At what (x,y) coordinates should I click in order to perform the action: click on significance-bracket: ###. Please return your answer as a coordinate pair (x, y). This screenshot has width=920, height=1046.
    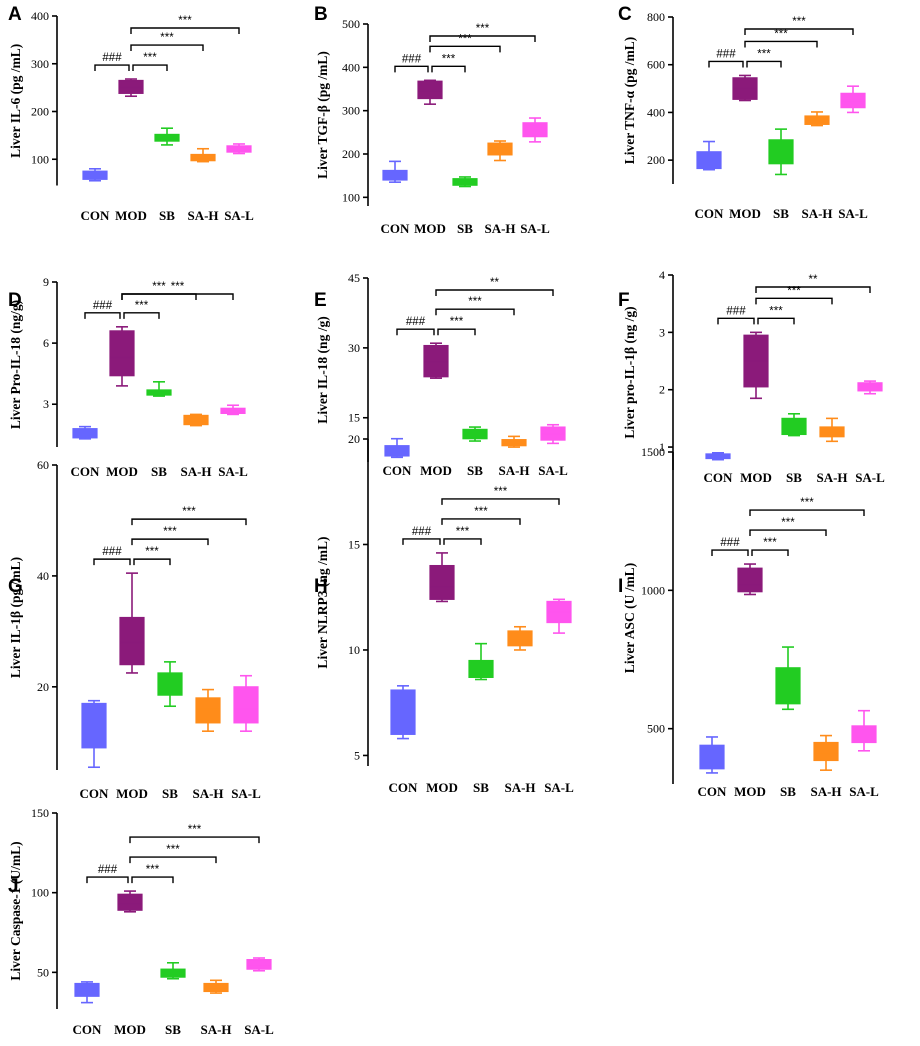
    Looking at the image, I should click on (421, 535).